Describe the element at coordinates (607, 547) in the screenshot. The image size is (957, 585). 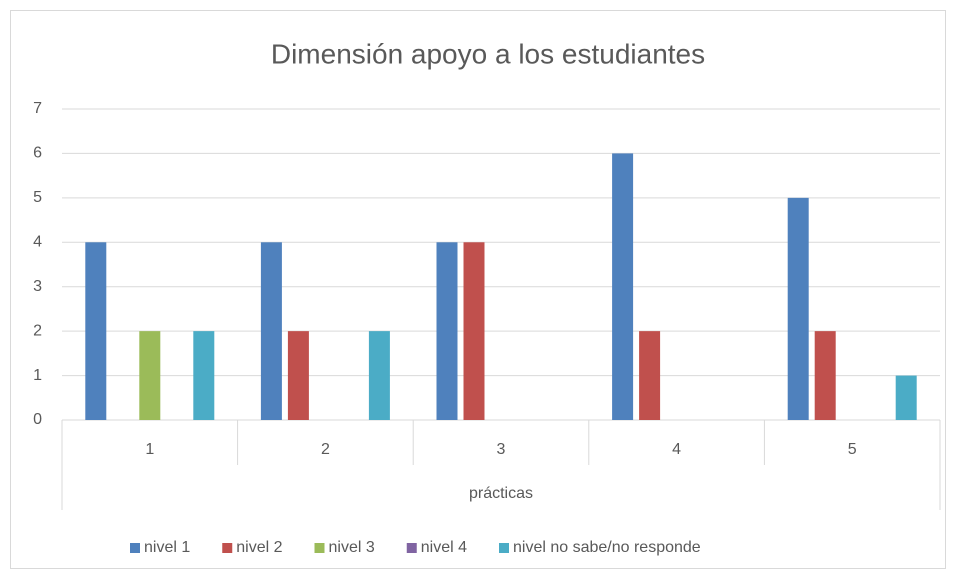
I see `legend-label: nivel no sabe/no responde` at that location.